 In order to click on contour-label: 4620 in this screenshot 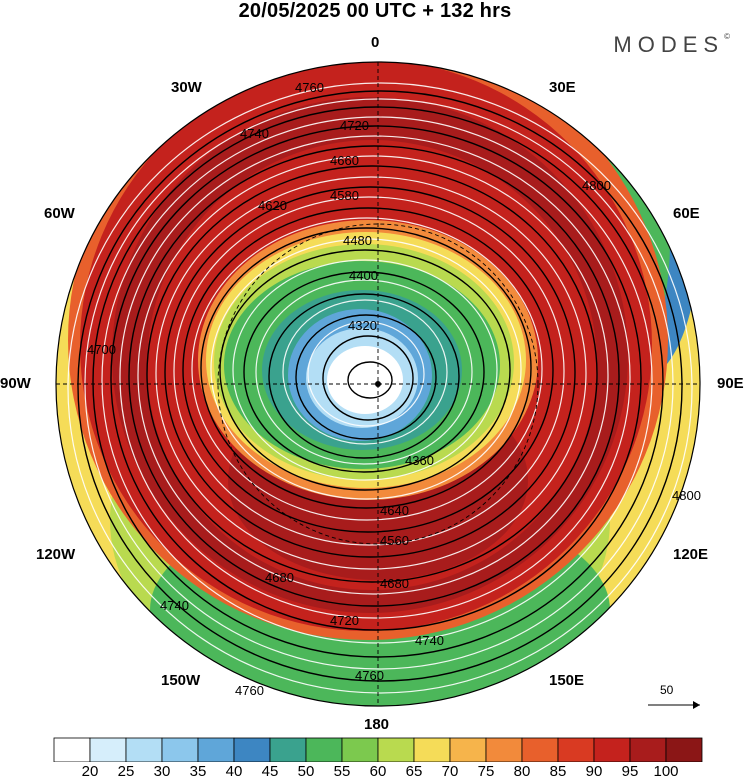, I will do `click(272, 205)`.